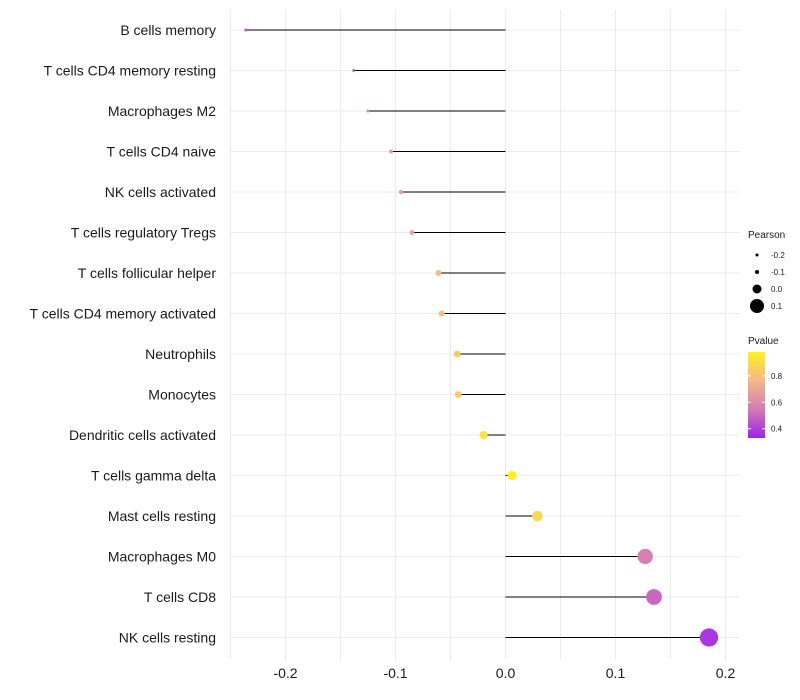 This screenshot has width=800, height=700. What do you see at coordinates (777, 376) in the screenshot?
I see `color-legend-label: 0.8` at bounding box center [777, 376].